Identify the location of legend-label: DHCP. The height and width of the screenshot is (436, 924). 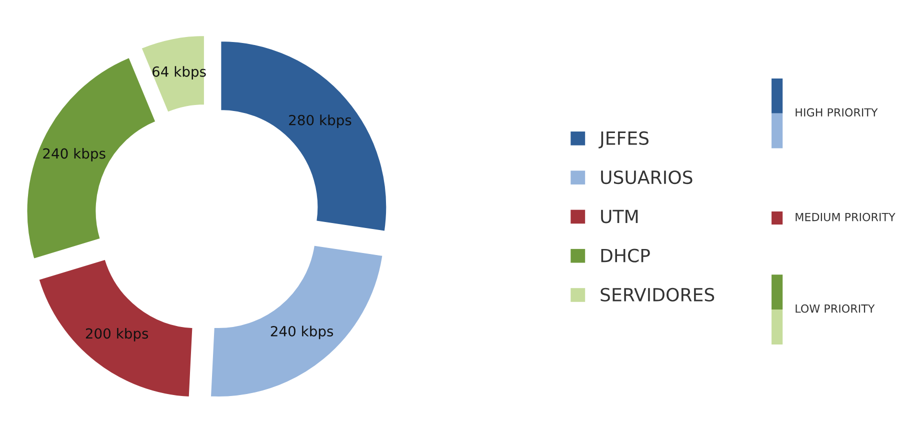
(625, 255).